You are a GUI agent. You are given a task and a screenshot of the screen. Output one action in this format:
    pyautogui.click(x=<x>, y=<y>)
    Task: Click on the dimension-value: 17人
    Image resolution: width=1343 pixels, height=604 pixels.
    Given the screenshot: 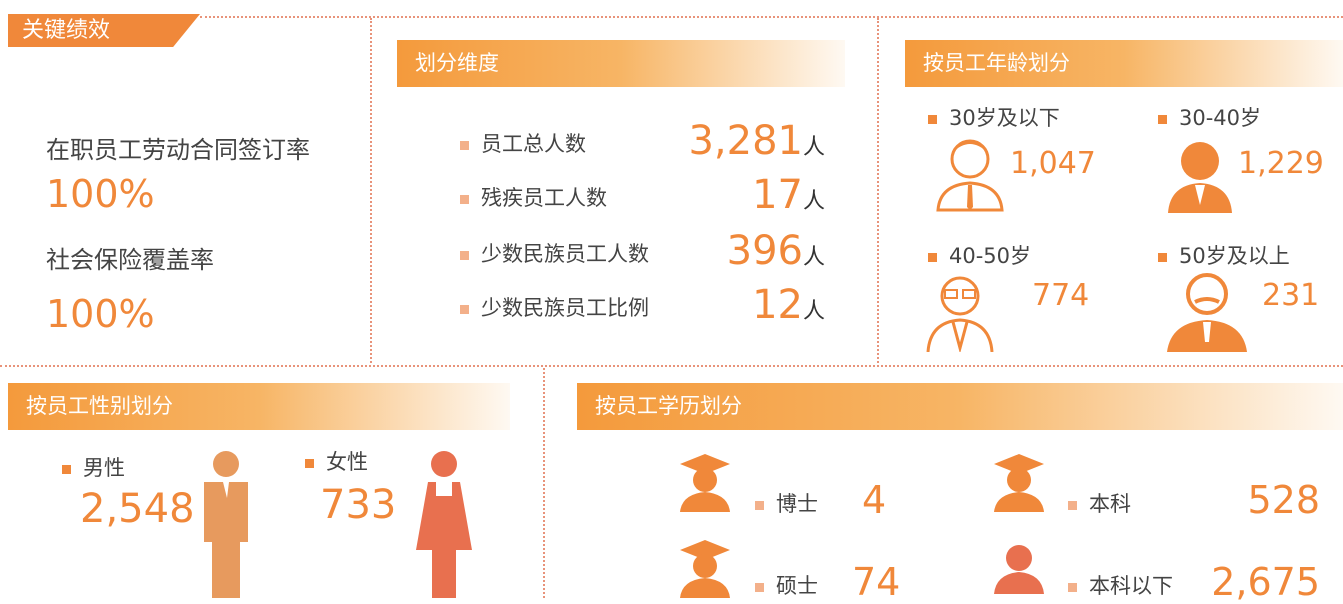 What is the action you would take?
    pyautogui.click(x=788, y=195)
    